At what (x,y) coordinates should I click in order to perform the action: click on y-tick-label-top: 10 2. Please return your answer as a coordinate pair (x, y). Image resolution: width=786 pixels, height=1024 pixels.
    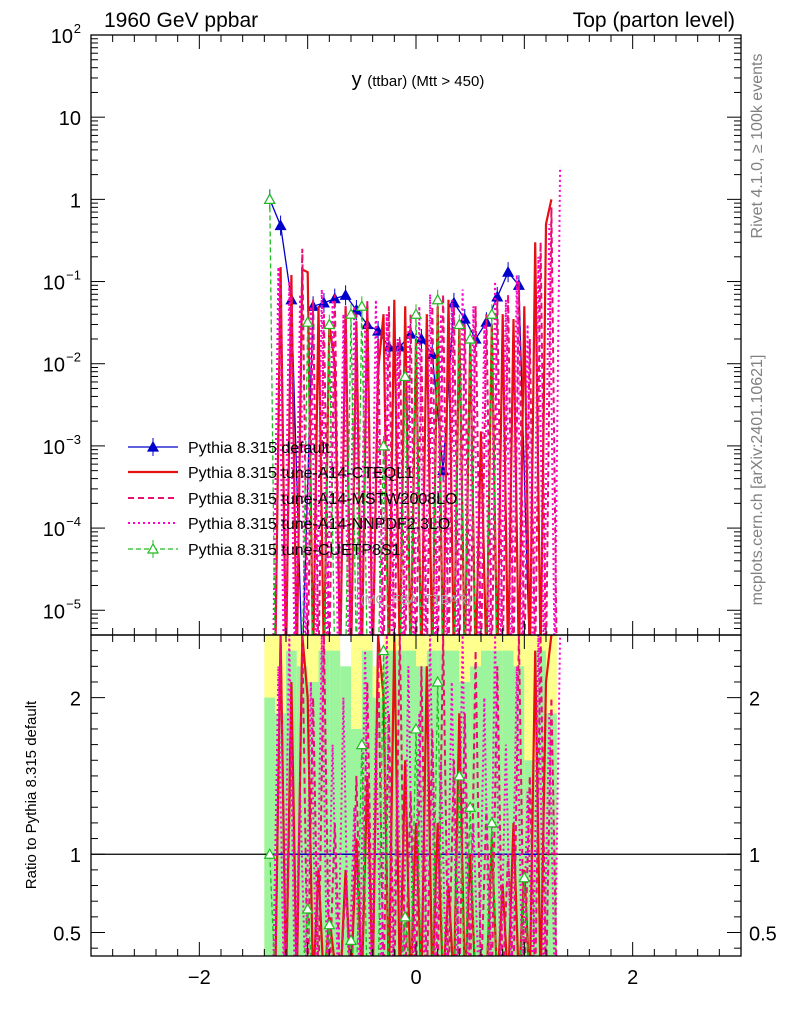
    Looking at the image, I should click on (66, 34).